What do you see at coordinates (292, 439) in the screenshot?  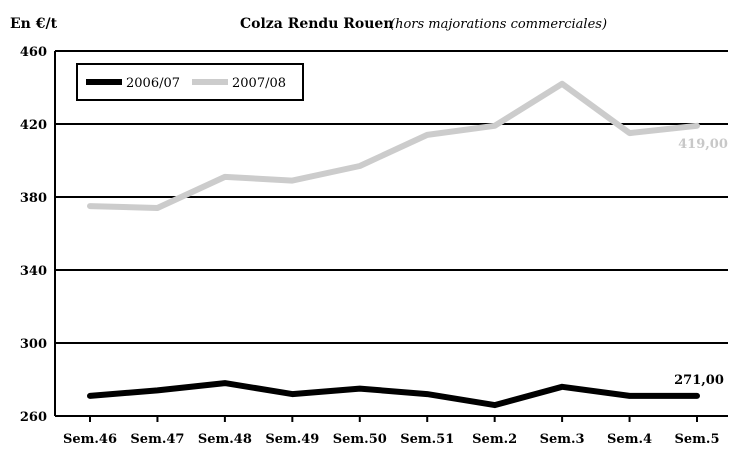 I see `x-tick-label: Sem.49` at bounding box center [292, 439].